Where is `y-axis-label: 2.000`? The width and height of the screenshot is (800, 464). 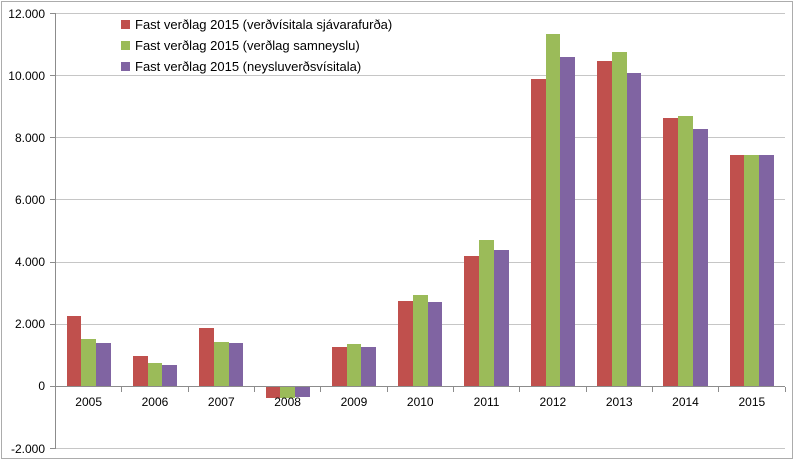 y-axis-label: 2.000 is located at coordinates (29, 324).